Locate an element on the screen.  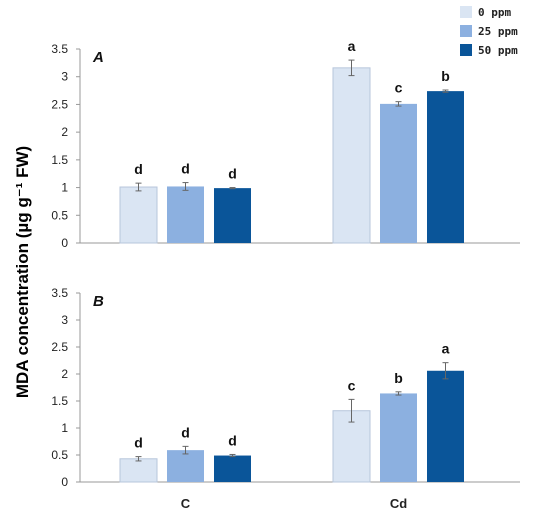
legend-label: 50 ppm is located at coordinates (498, 50).